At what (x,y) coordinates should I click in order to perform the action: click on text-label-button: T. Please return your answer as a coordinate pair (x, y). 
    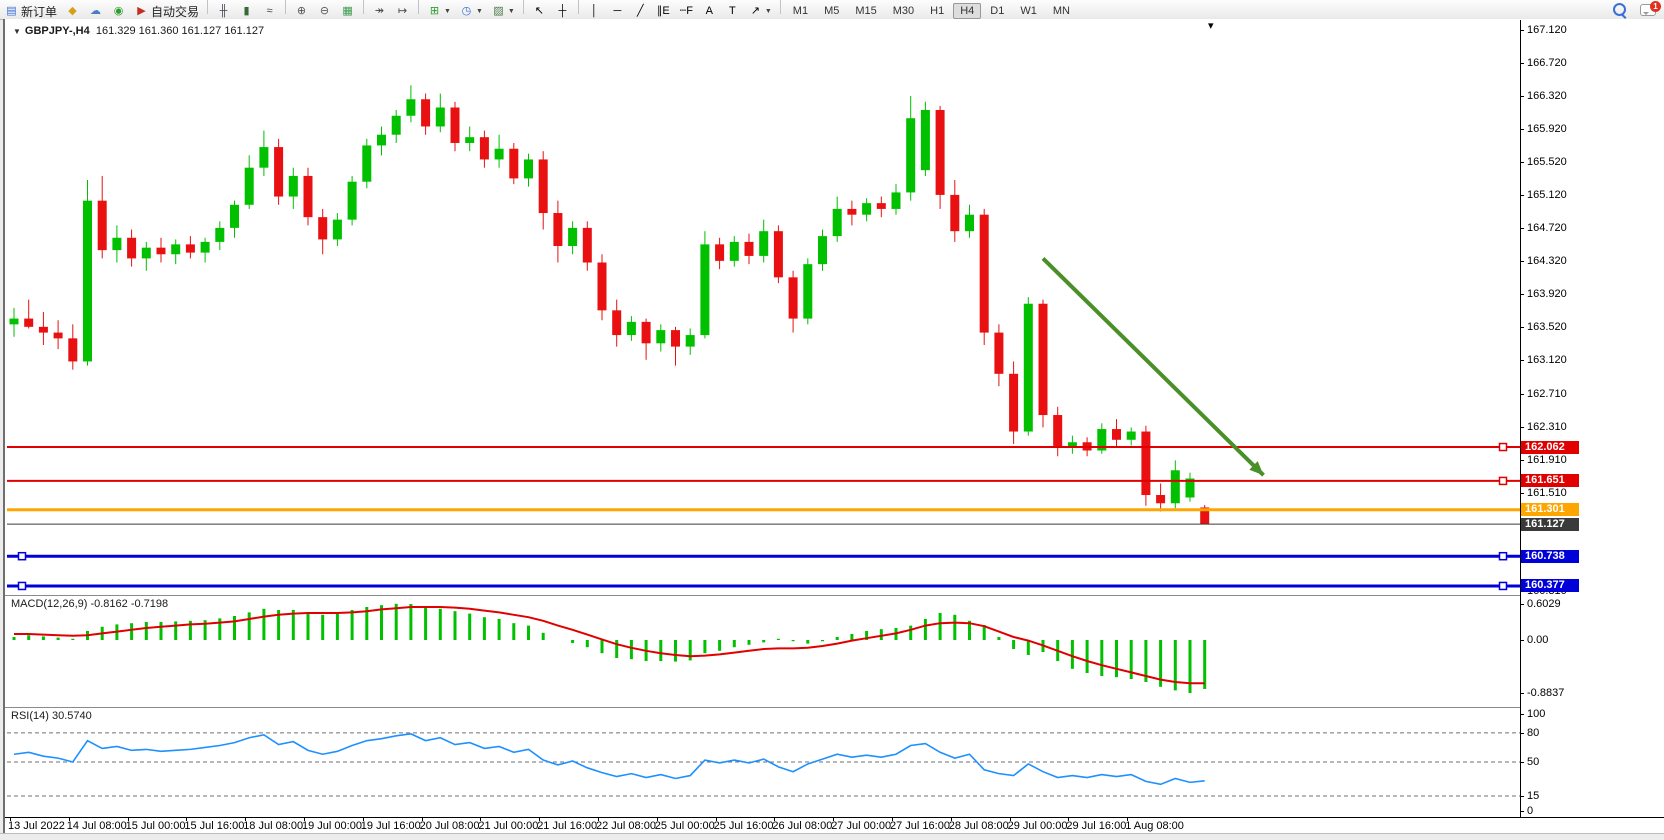
    Looking at the image, I should click on (732, 11).